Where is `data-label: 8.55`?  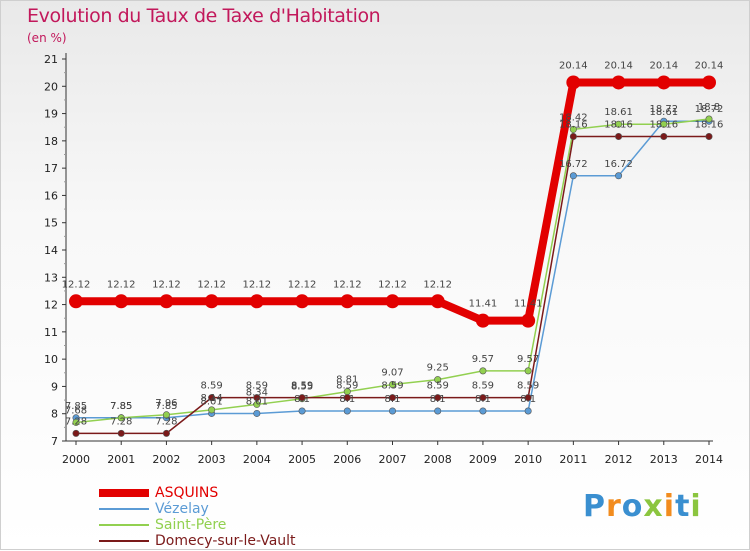
data-label: 8.55 is located at coordinates (302, 387).